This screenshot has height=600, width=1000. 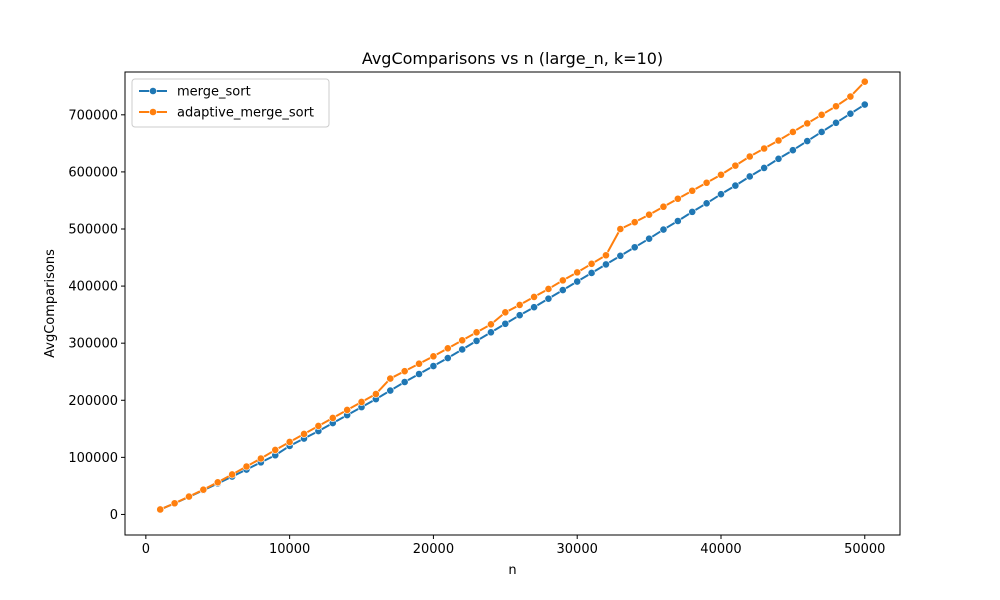 What do you see at coordinates (153, 91) in the screenshot?
I see `legend-marker` at bounding box center [153, 91].